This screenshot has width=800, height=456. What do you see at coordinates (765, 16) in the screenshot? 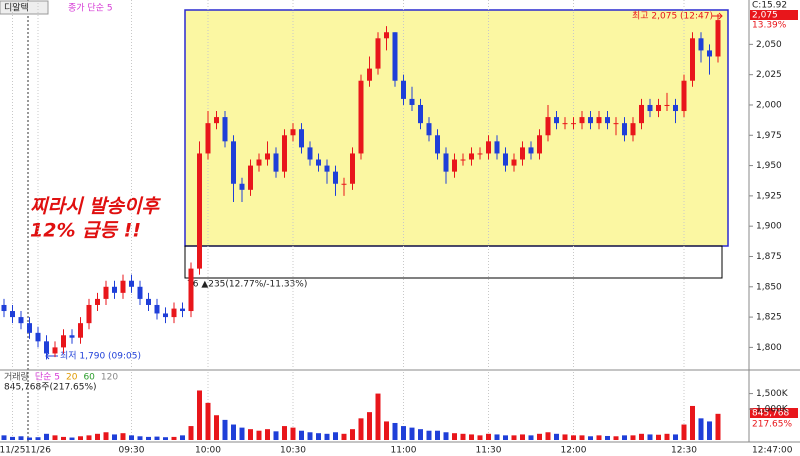
I see `last-price-tag: 2,075` at bounding box center [765, 16].